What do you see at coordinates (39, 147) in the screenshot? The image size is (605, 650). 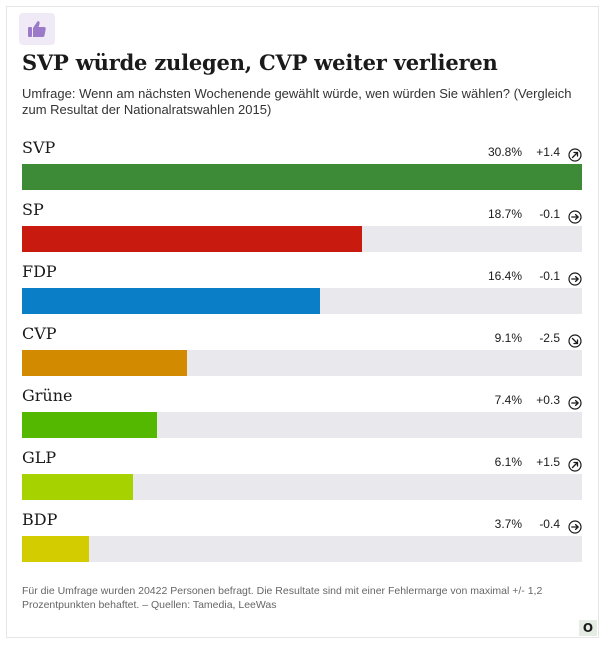 I see `party-label-svp: SVP` at bounding box center [39, 147].